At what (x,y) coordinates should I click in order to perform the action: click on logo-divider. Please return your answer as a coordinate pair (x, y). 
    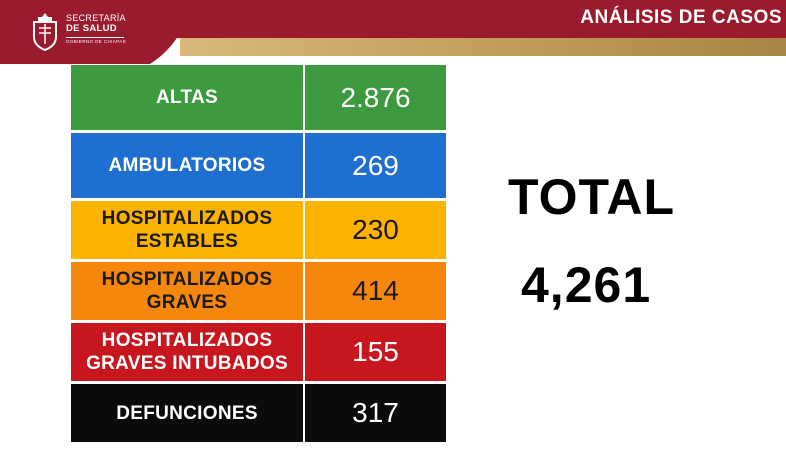
    Looking at the image, I should click on (95, 37).